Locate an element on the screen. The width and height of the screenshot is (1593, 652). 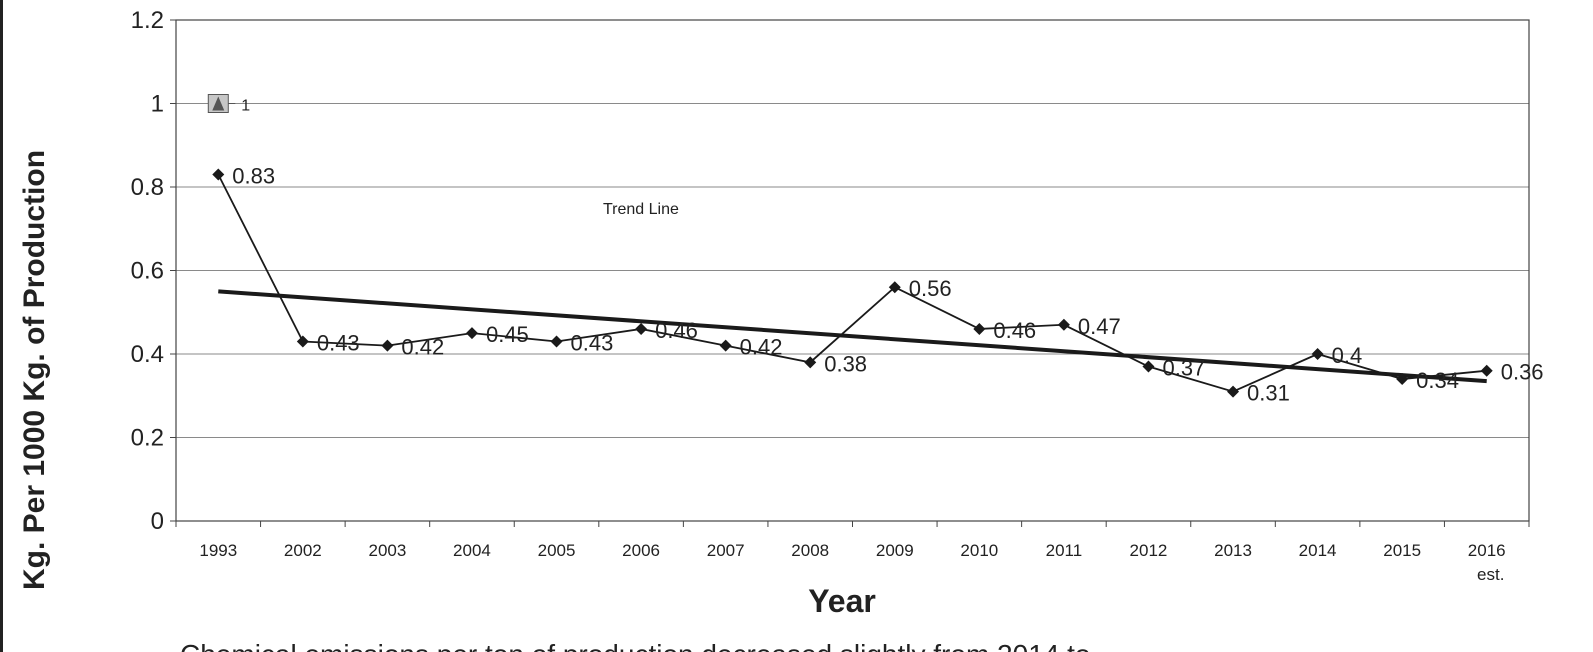
data-label: 0.83 is located at coordinates (253, 175).